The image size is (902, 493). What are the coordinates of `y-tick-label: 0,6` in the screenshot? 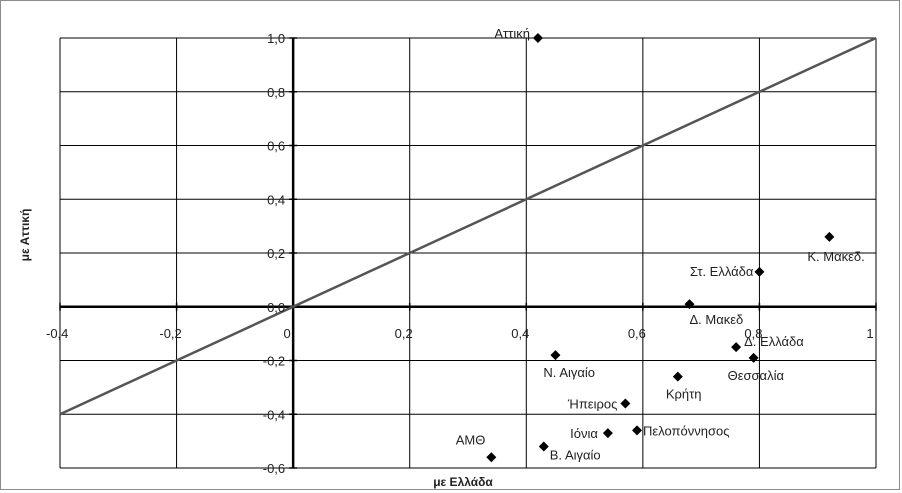 It's located at (276, 146).